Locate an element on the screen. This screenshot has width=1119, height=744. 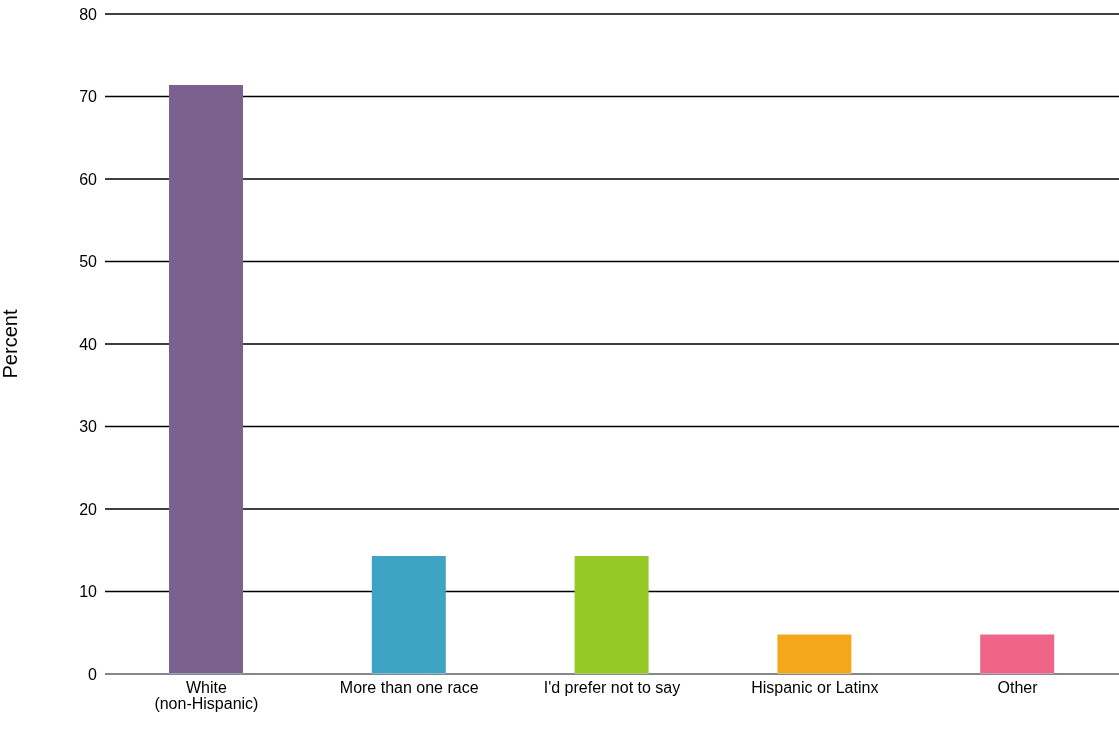
y-tick-label: 20 is located at coordinates (88, 509).